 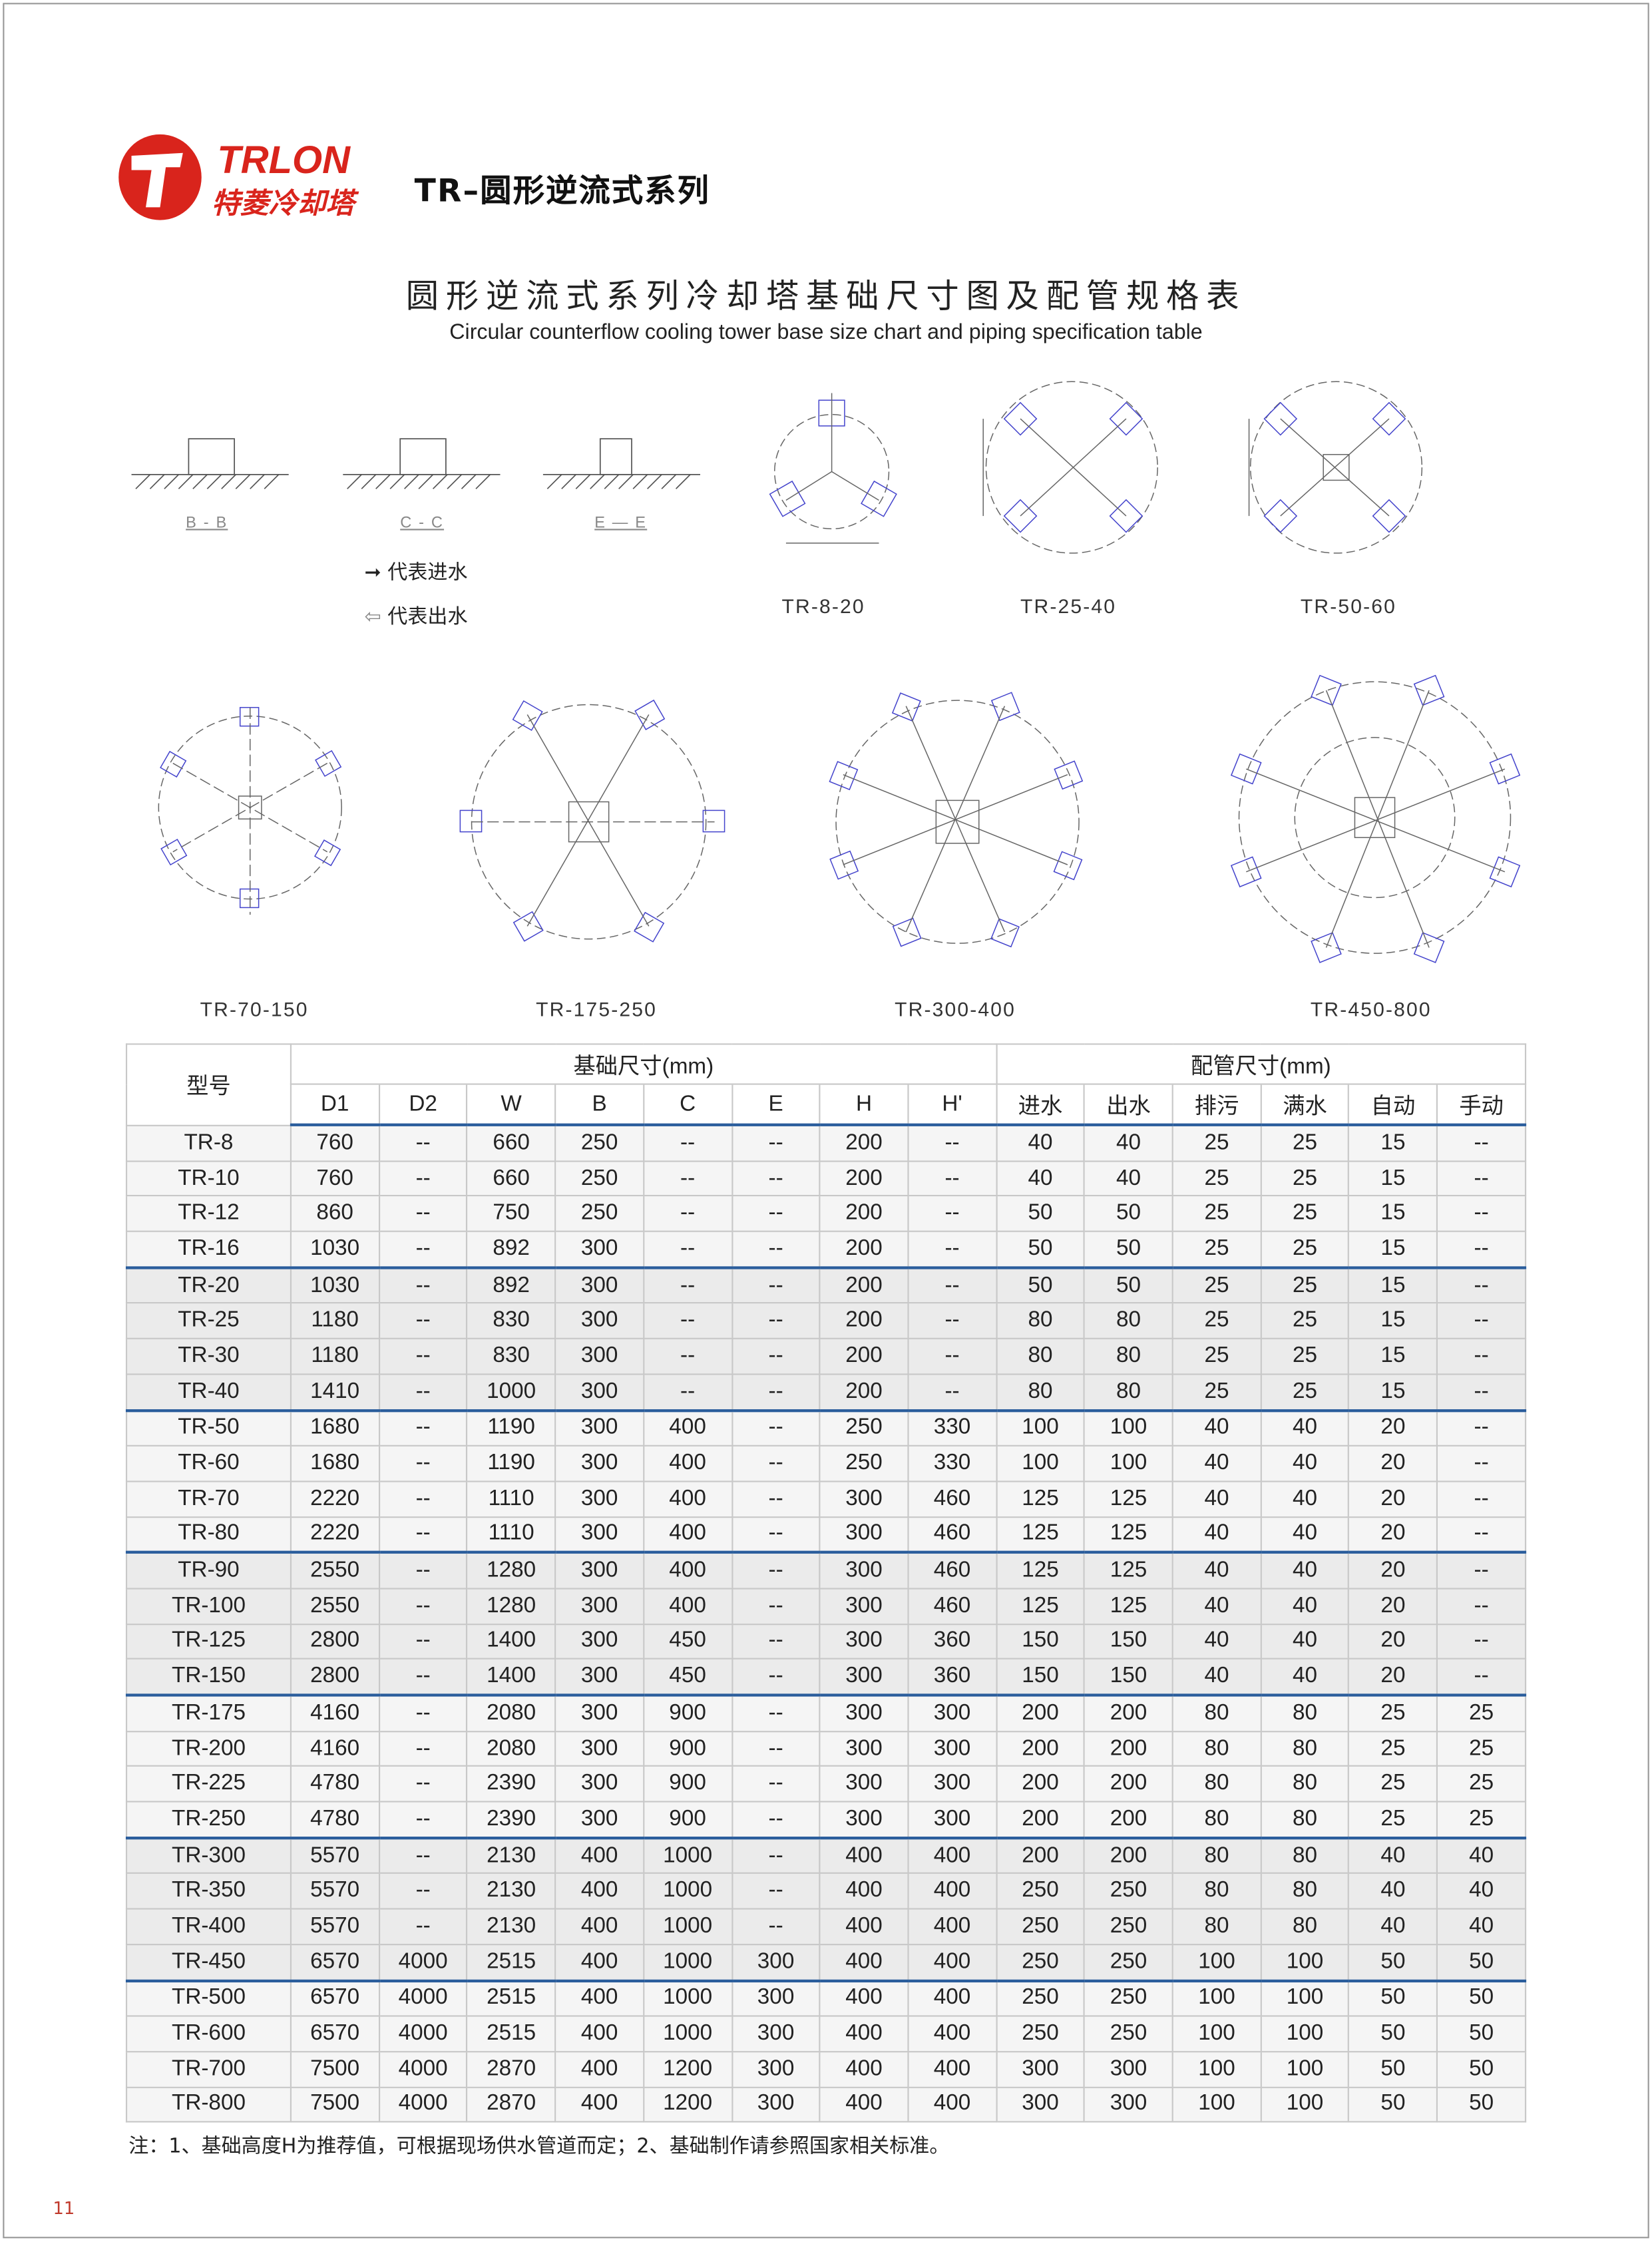 What do you see at coordinates (511, 1749) in the screenshot?
I see `value-cell: 2080` at bounding box center [511, 1749].